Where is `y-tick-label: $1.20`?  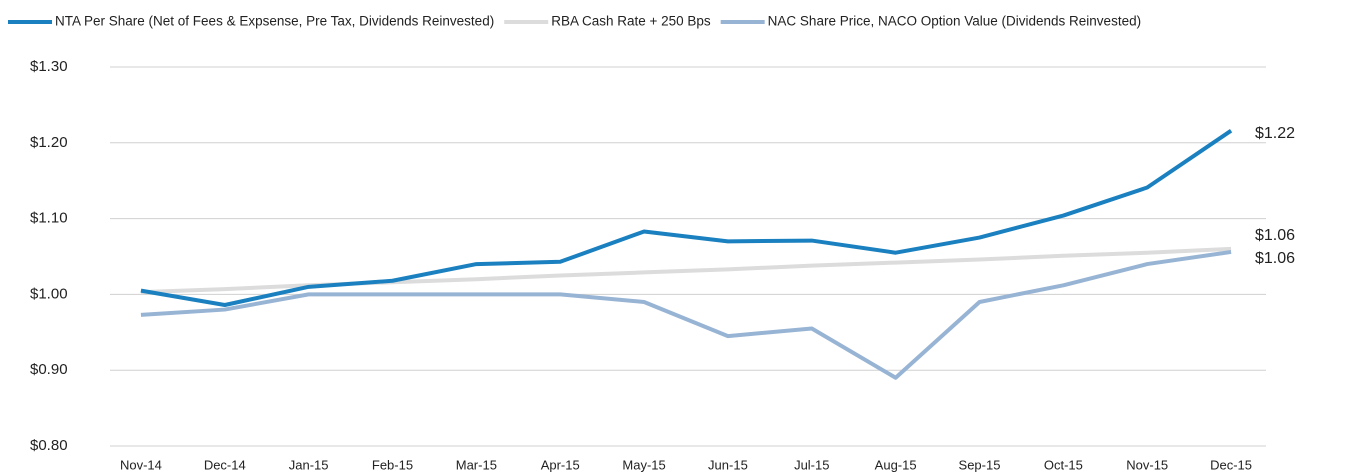 y-tick-label: $1.20 is located at coordinates (49, 142).